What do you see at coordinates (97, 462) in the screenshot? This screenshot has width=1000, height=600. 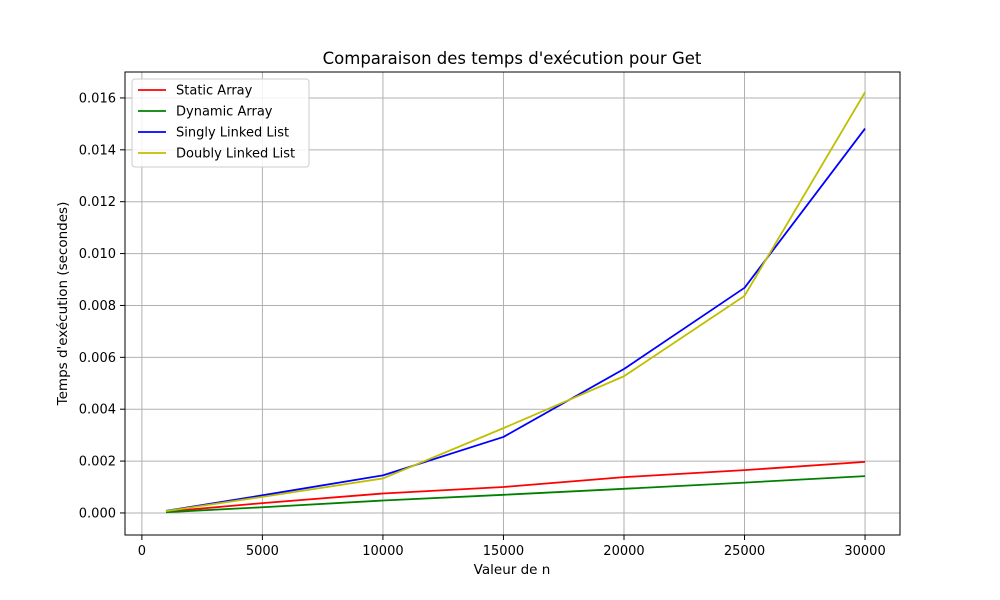 I see `y-tick-label: 0.002` at bounding box center [97, 462].